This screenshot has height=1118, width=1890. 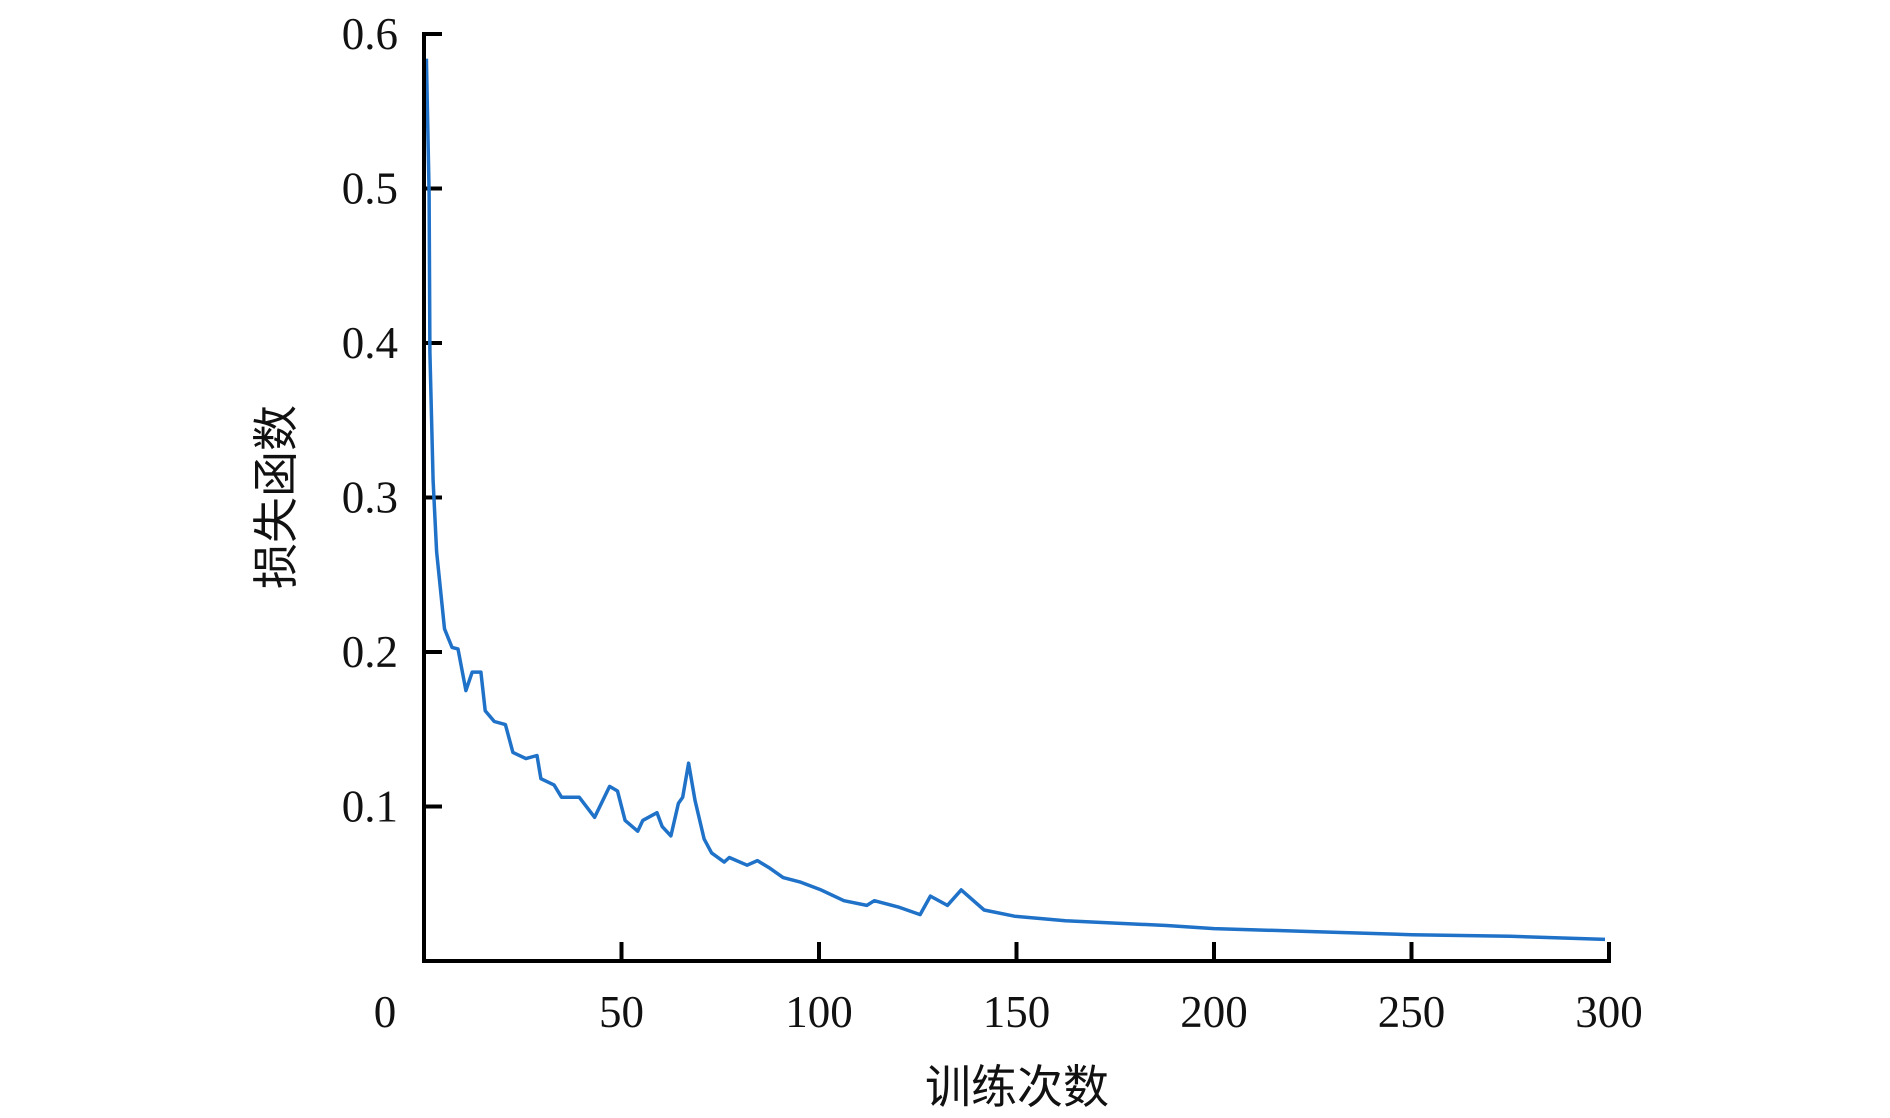 I want to click on x-tick-label: 250, so click(x=1412, y=1012).